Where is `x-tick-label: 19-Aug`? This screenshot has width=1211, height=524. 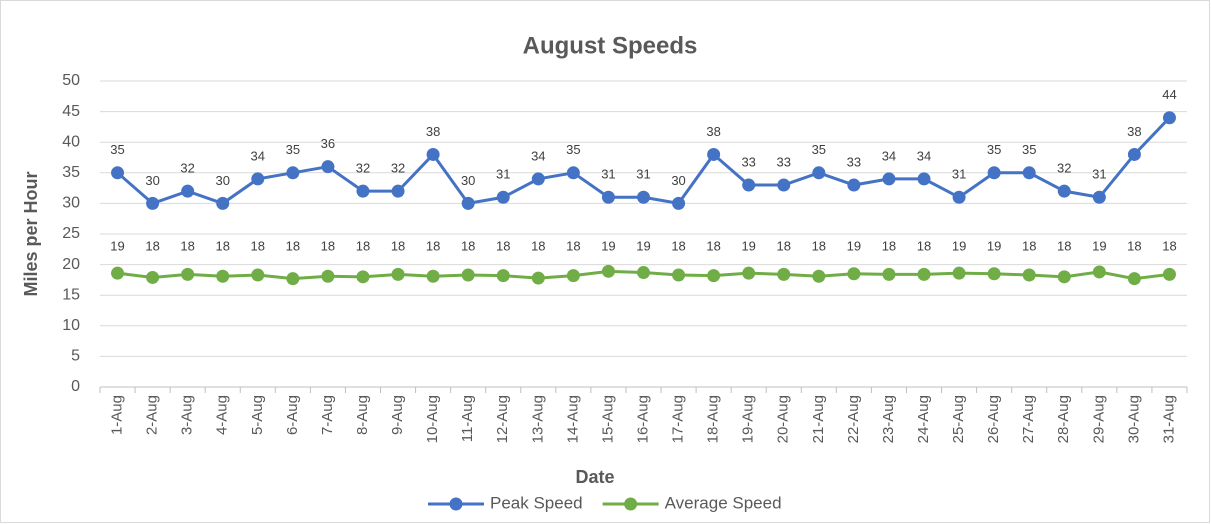 x-tick-label: 19-Aug is located at coordinates (748, 419).